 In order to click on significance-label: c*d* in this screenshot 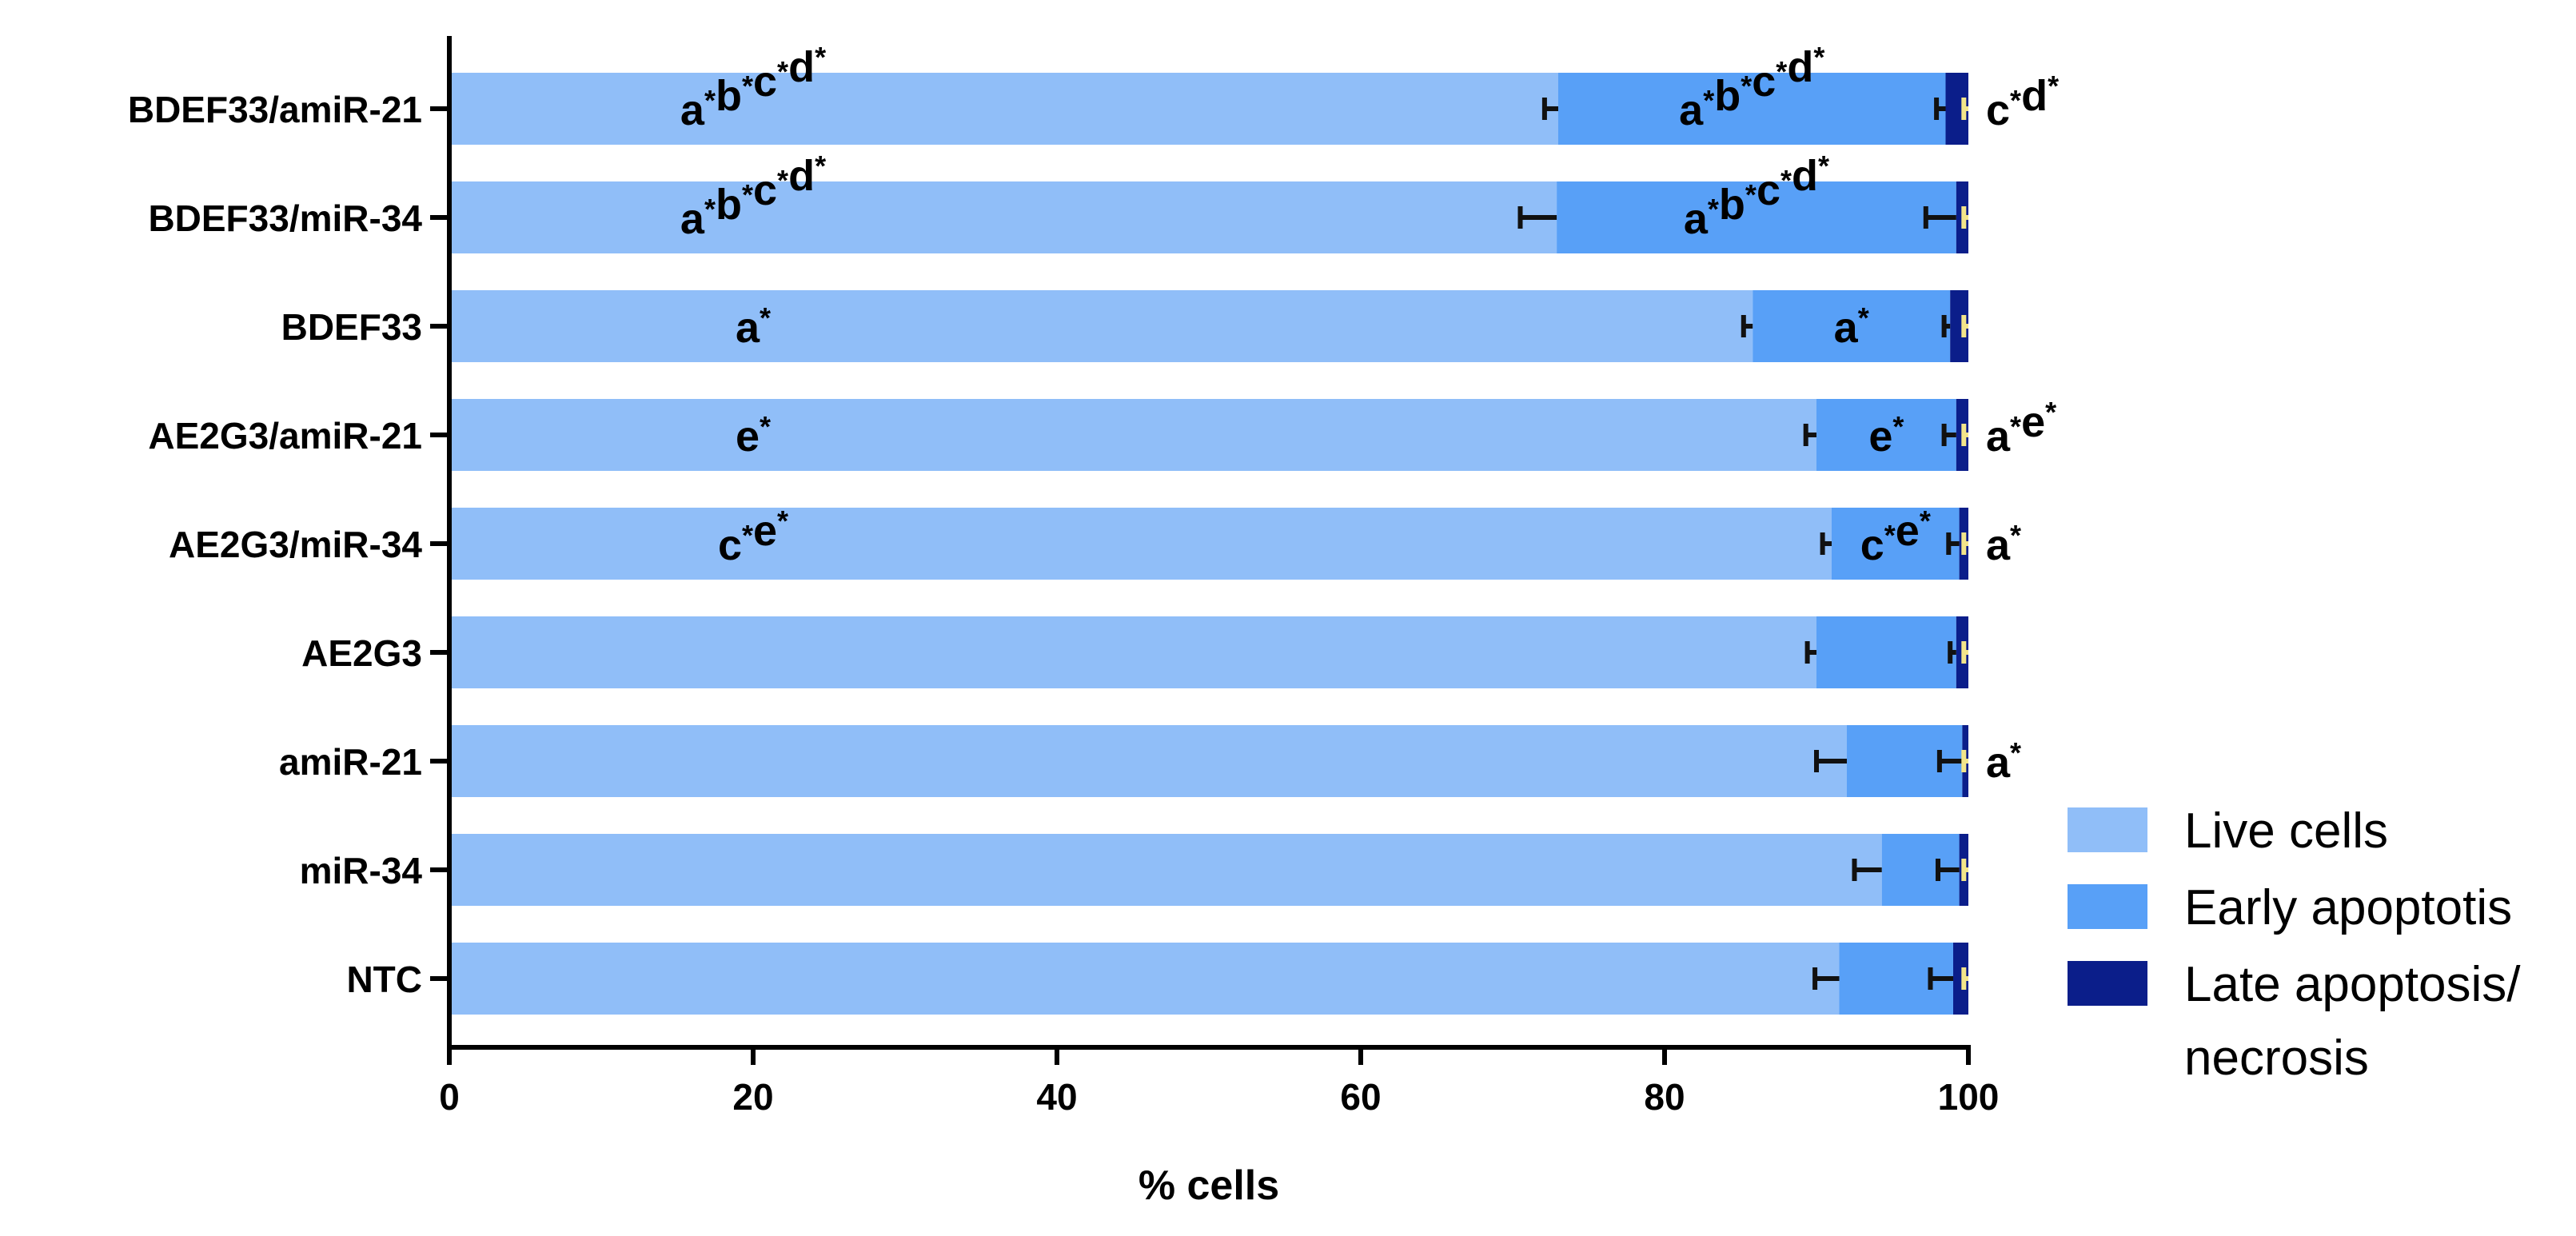, I will do `click(2023, 102)`.